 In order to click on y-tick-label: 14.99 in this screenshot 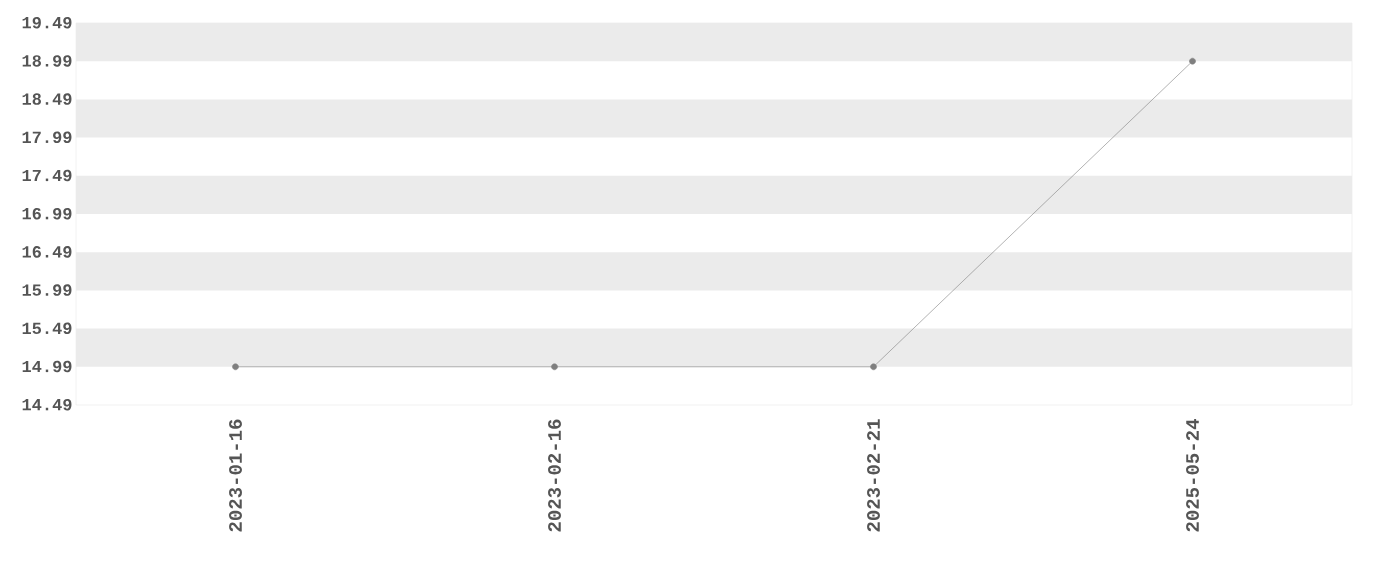, I will do `click(47, 366)`.